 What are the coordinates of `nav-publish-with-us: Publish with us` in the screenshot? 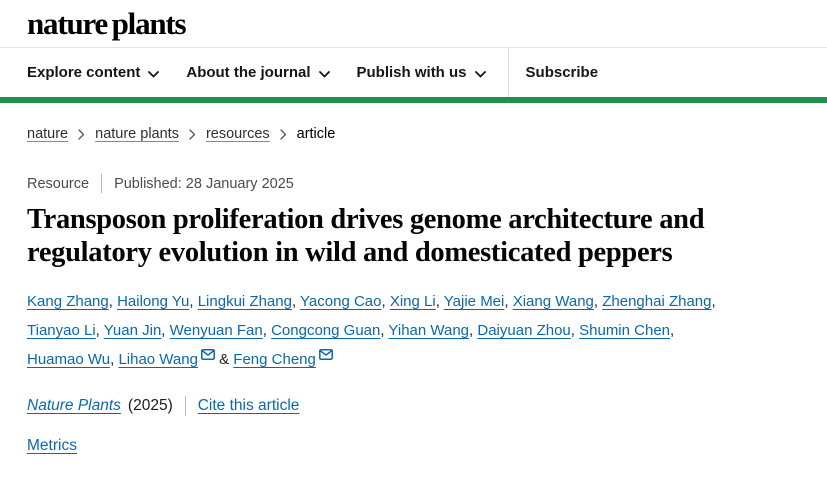 It's located at (421, 72).